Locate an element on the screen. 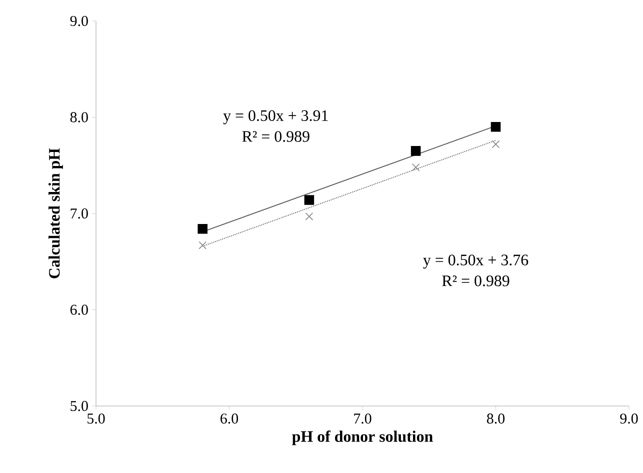 The image size is (643, 473). x-tick-label: 6.0 is located at coordinates (229, 419).